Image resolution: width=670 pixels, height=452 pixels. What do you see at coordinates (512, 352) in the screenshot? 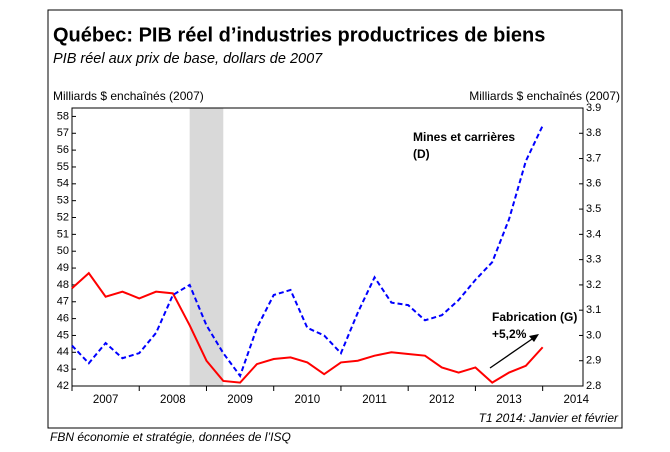
I see `arrow` at bounding box center [512, 352].